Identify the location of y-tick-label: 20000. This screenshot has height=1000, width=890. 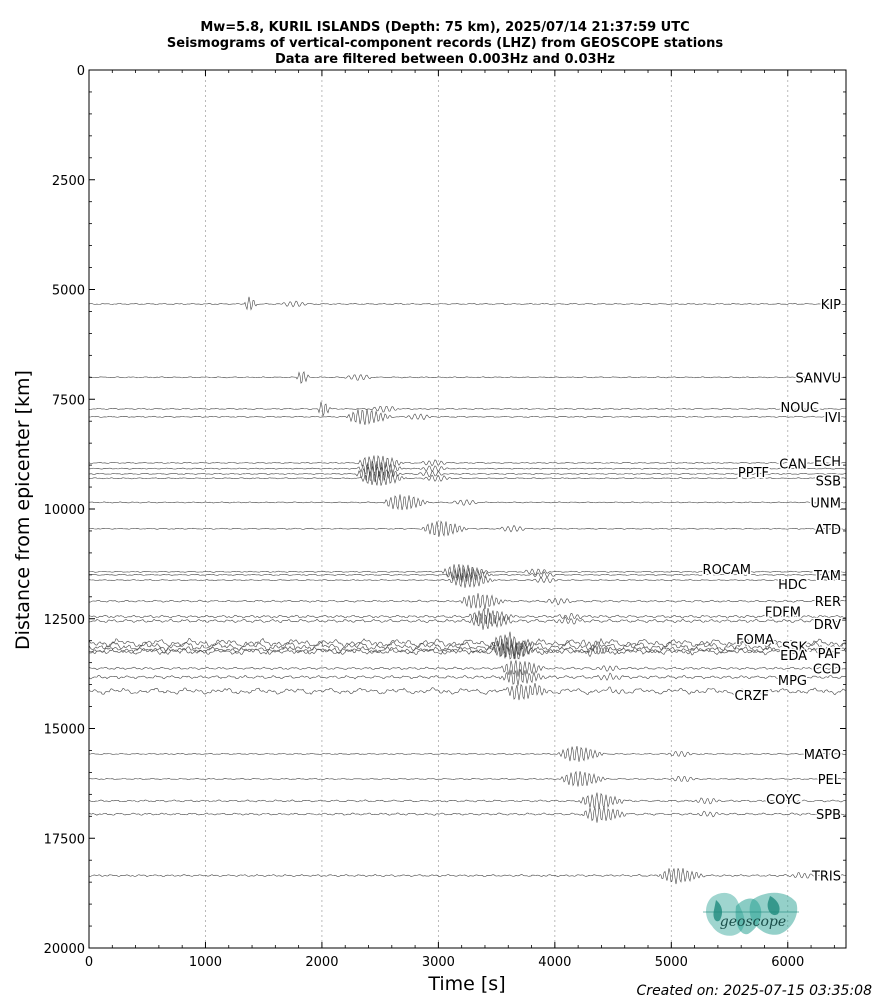
(64, 949).